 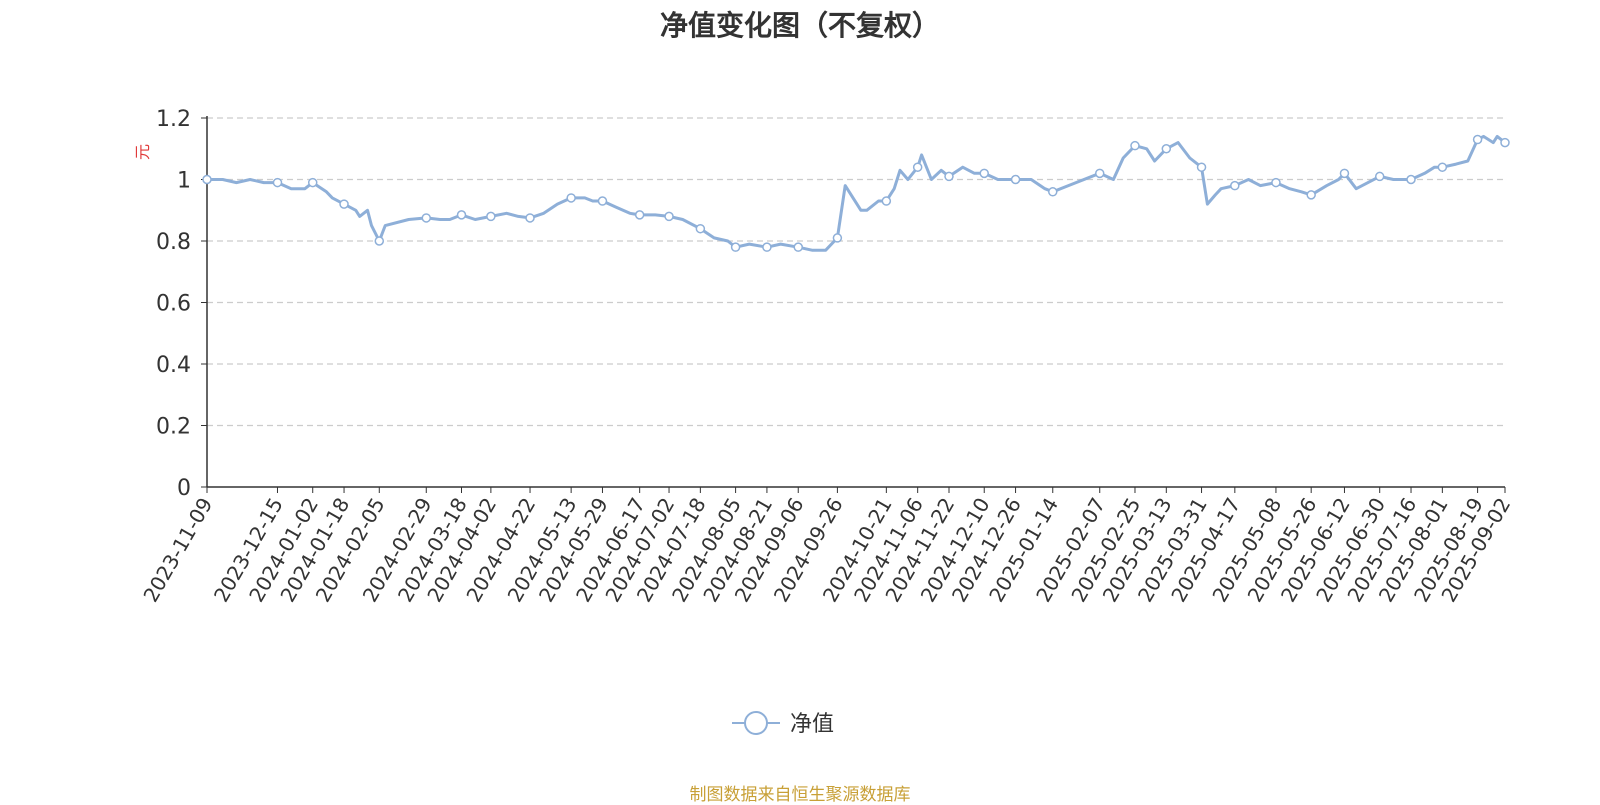 What do you see at coordinates (812, 724) in the screenshot?
I see `legend-label: 净值` at bounding box center [812, 724].